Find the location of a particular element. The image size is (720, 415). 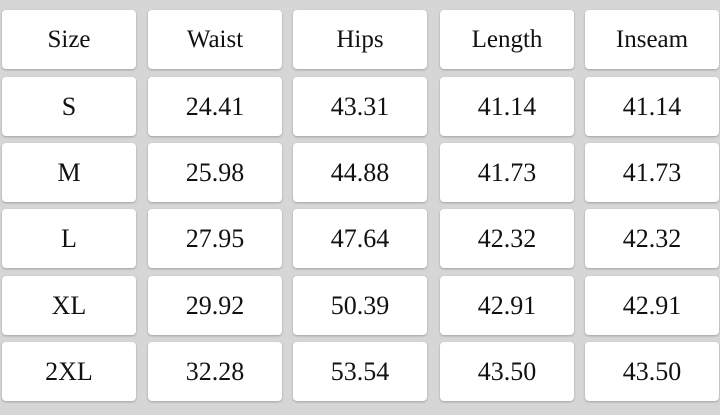

table-cell: 2XL is located at coordinates (69, 371).